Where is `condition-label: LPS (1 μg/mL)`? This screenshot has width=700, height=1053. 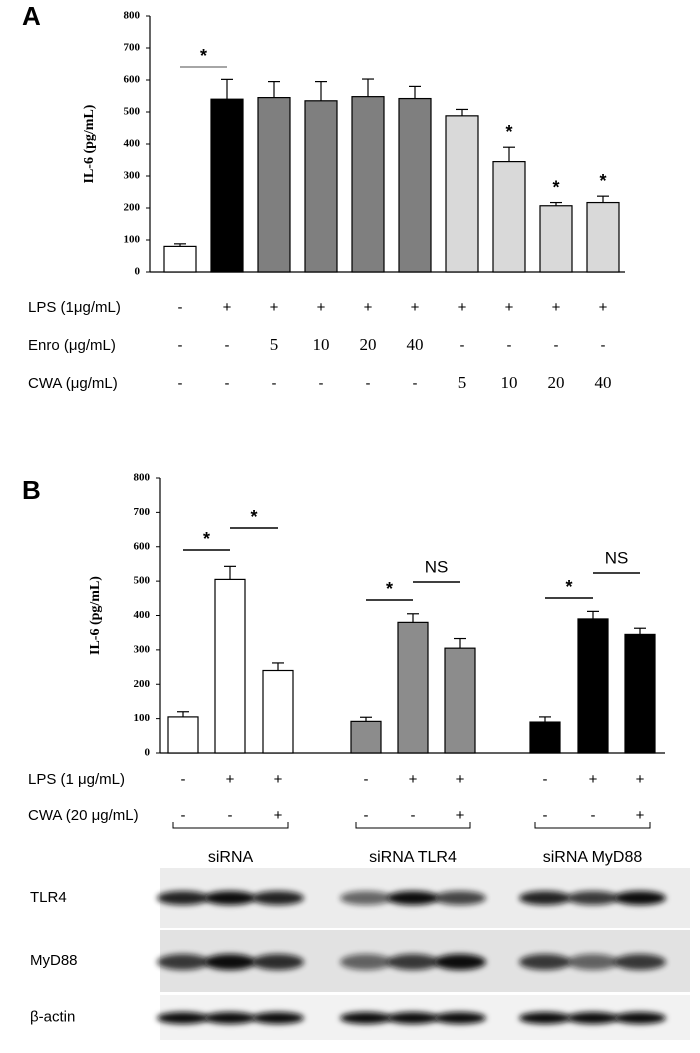 condition-label: LPS (1 μg/mL) is located at coordinates (76, 779).